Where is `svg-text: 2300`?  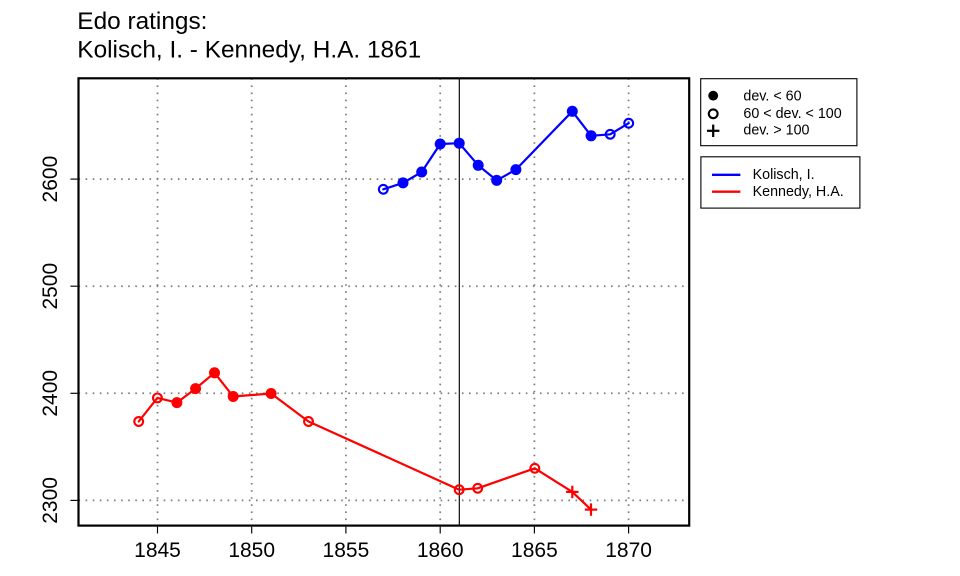
svg-text: 2300 is located at coordinates (50, 500).